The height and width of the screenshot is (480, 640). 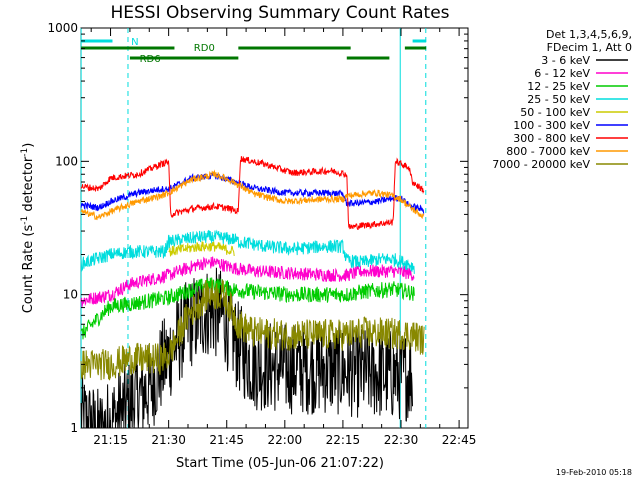 What do you see at coordinates (551, 125) in the screenshot?
I see `legend-label-5: 100 - 300 keV` at bounding box center [551, 125].